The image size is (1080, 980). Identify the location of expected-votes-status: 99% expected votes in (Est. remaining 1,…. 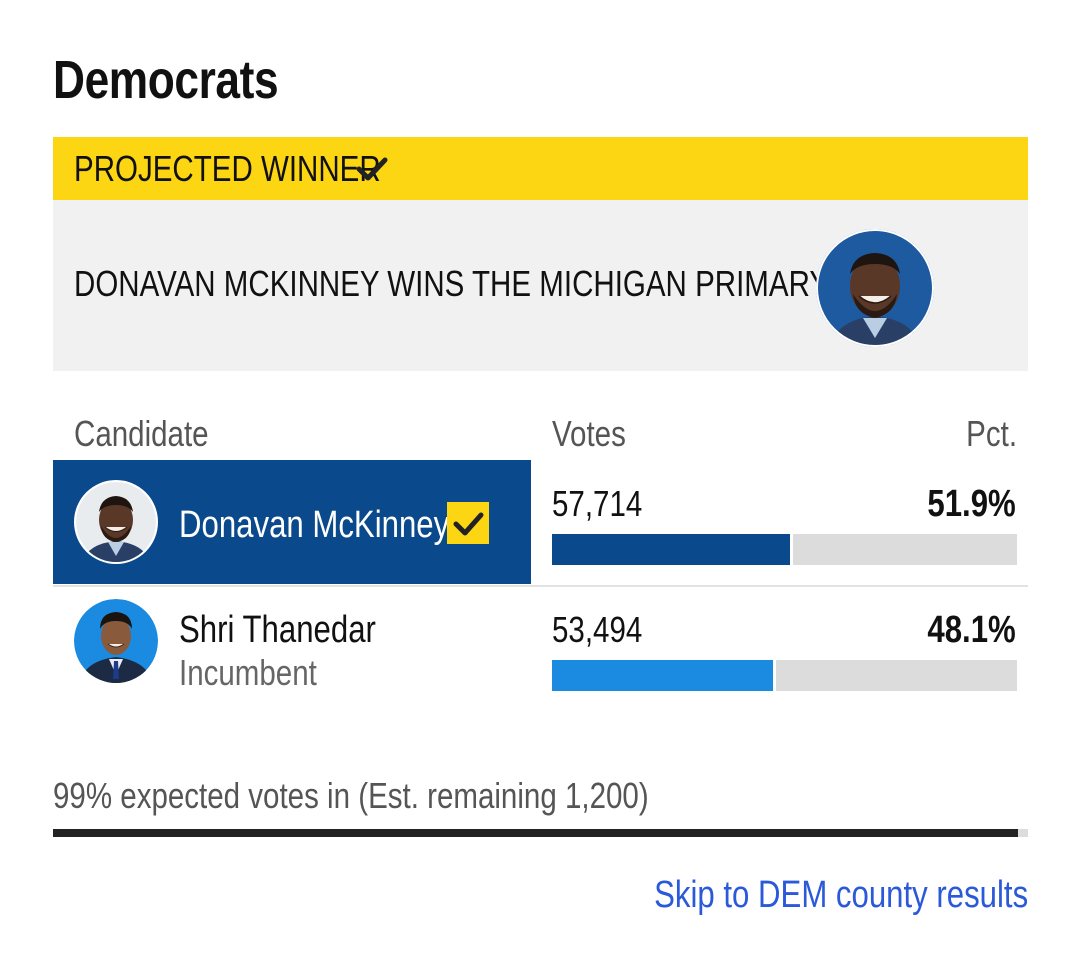
(351, 795).